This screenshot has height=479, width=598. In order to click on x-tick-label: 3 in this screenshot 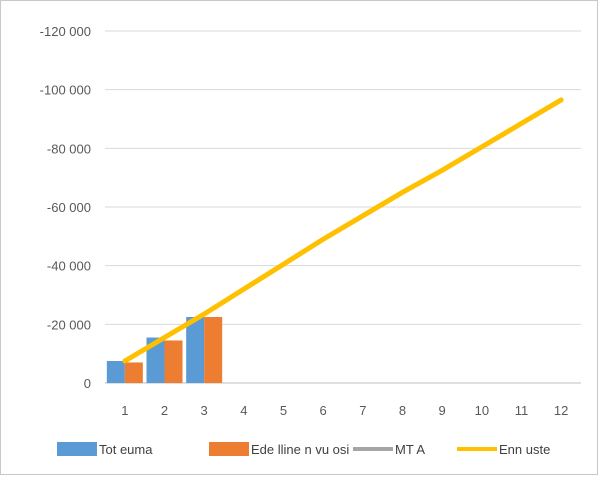, I will do `click(204, 410)`.